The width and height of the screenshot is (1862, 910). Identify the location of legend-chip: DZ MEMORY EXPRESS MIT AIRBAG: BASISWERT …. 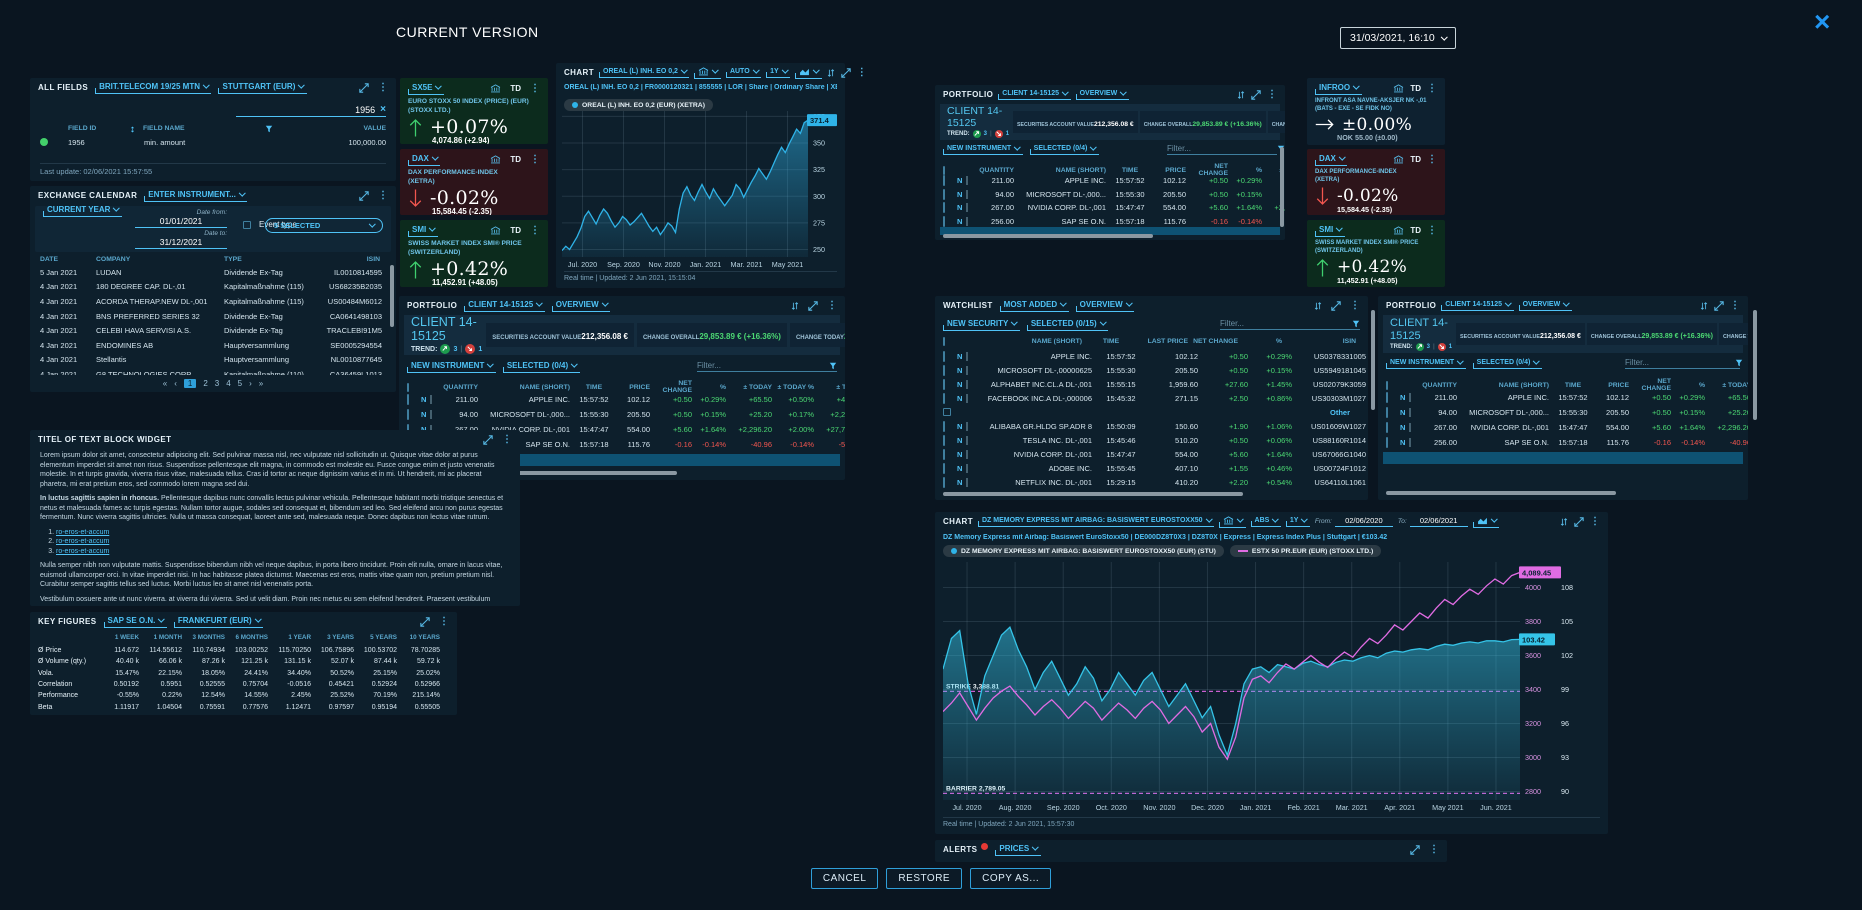
(1083, 551).